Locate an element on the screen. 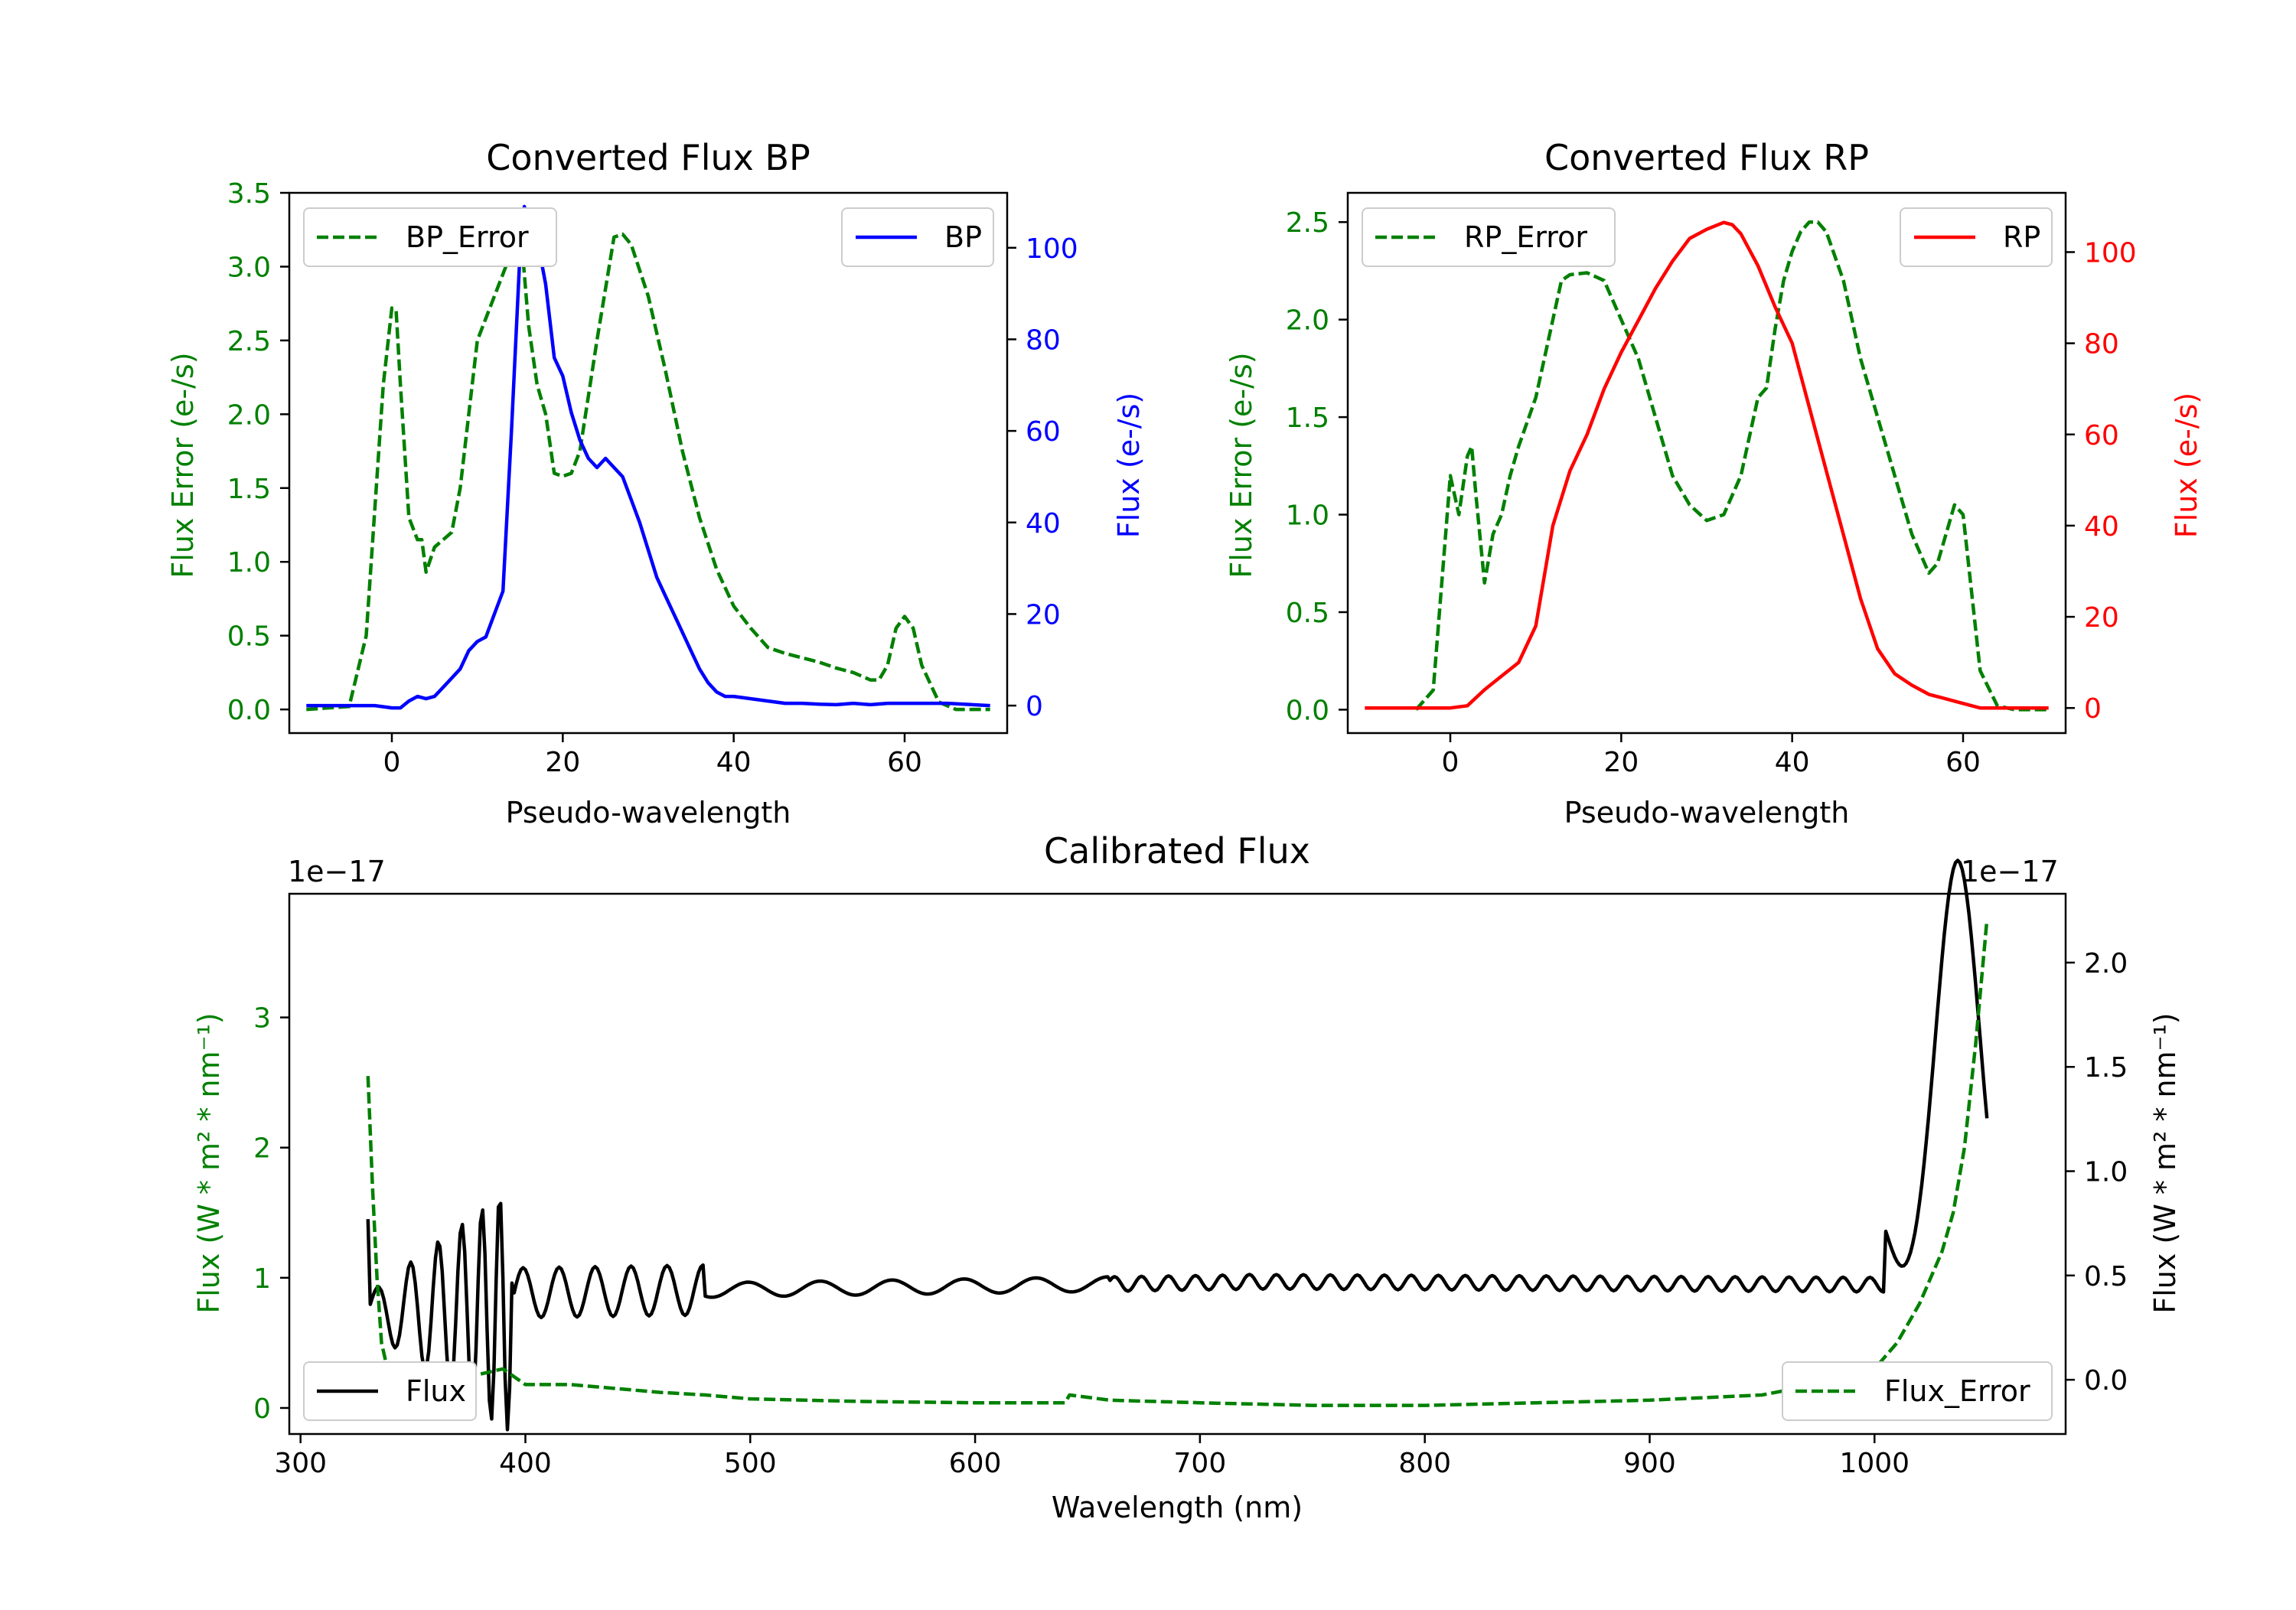 The height and width of the screenshot is (1610, 2296). rp-left-tick-label: 0.5 is located at coordinates (1307, 613).